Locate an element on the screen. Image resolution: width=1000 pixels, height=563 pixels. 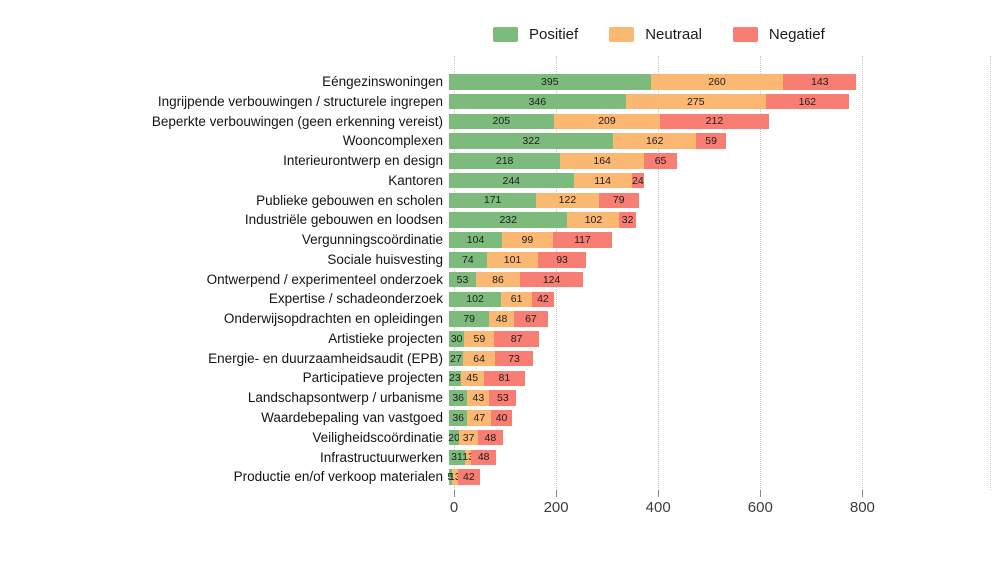
bar-value-label: 232 is located at coordinates (508, 220).